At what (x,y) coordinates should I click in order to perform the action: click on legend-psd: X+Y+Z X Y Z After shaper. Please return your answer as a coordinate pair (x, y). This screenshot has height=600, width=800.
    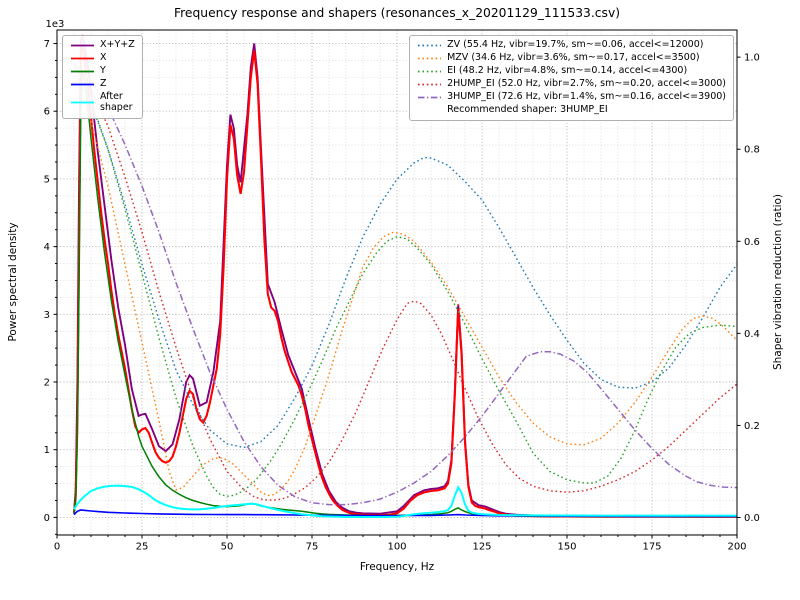
    Looking at the image, I should click on (102, 77).